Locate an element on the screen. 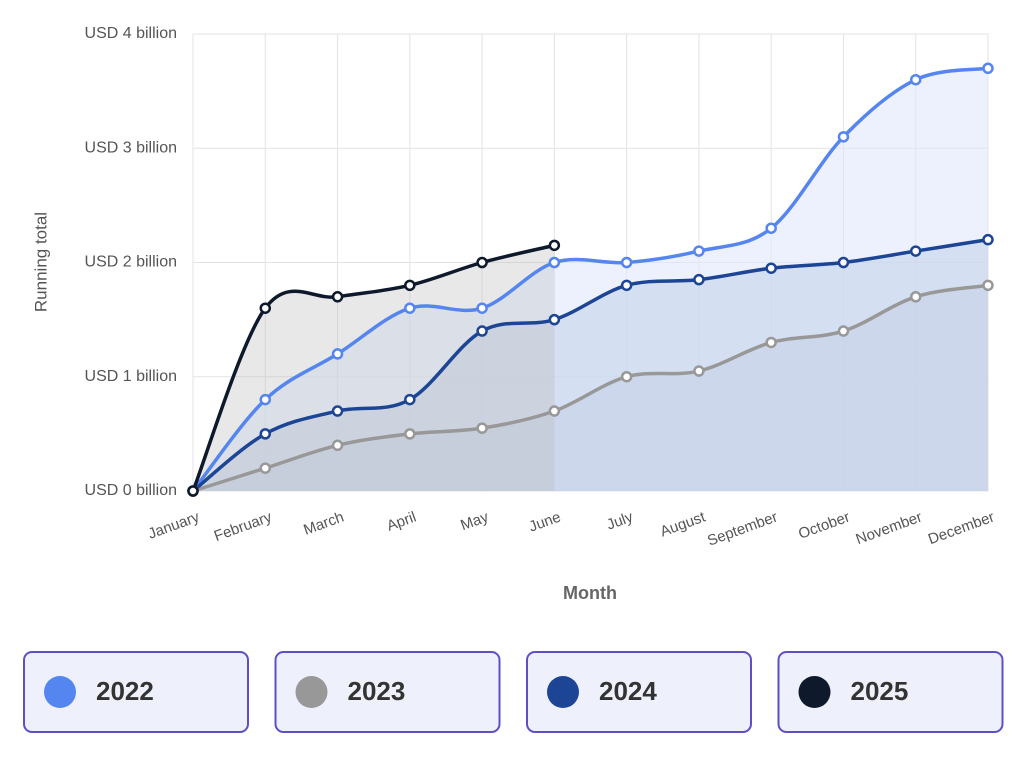 This screenshot has height=763, width=1024. x-tick-label: September is located at coordinates (742, 529).